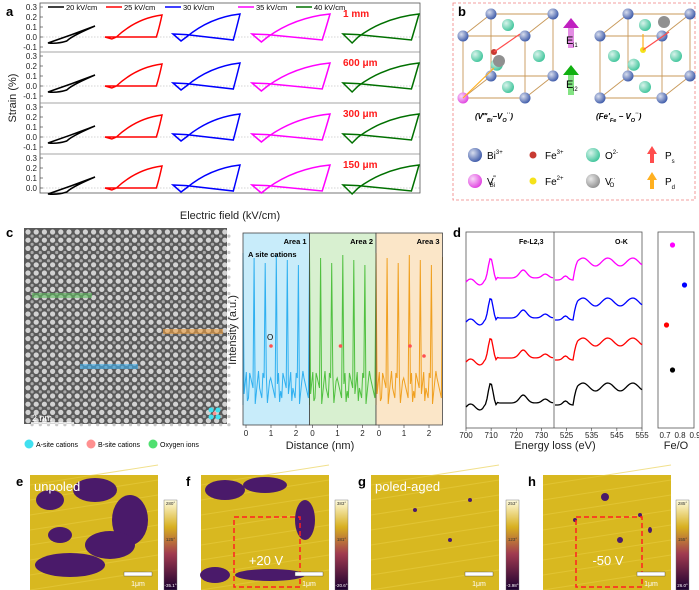  What do you see at coordinates (602, 155) in the screenshot?
I see `legend-item: O2-` at bounding box center [602, 155].